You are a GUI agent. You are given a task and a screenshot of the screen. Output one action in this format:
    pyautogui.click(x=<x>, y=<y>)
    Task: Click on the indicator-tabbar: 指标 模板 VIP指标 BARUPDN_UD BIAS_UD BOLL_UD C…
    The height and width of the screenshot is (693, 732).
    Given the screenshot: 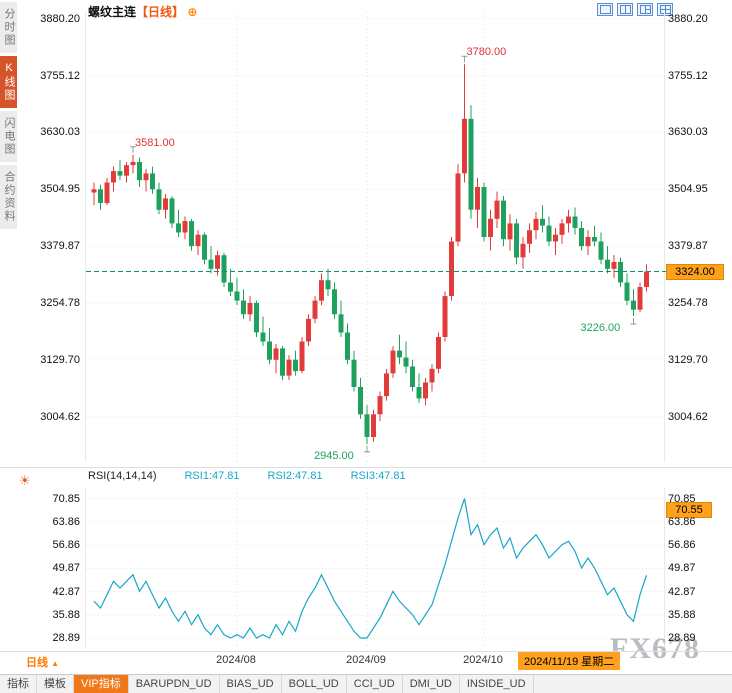 What is the action you would take?
    pyautogui.click(x=366, y=683)
    